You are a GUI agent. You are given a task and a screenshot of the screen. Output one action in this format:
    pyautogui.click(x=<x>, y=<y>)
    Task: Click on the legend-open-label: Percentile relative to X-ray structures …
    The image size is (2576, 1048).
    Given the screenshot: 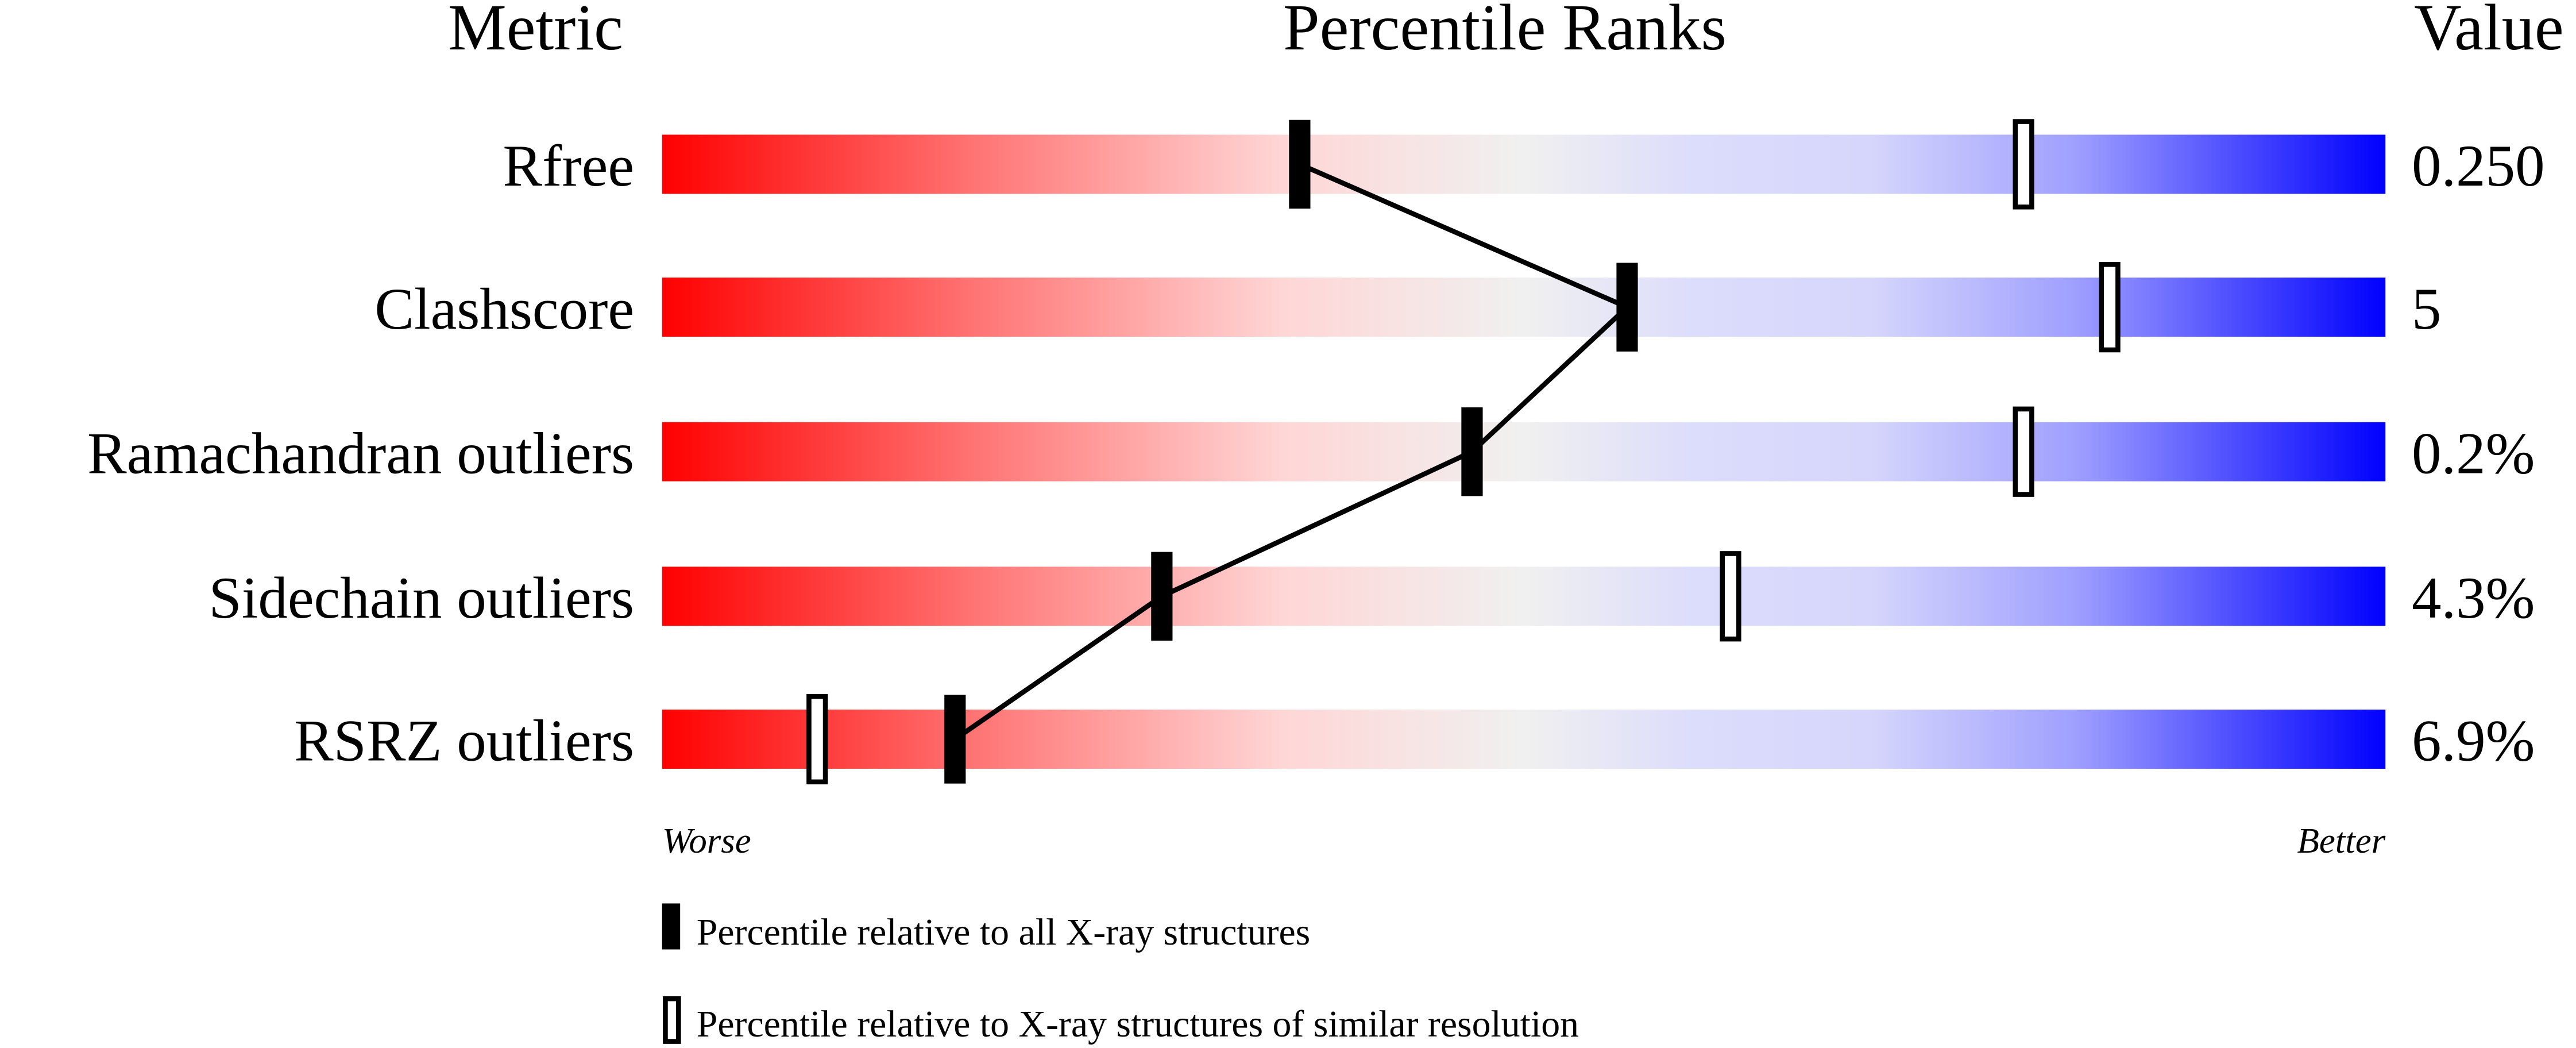 What is the action you would take?
    pyautogui.click(x=1138, y=1024)
    